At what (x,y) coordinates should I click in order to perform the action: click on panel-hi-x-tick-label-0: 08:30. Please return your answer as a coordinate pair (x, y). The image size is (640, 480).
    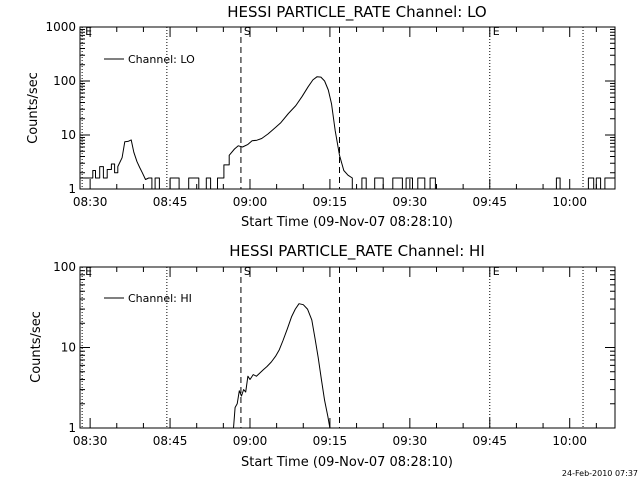
    Looking at the image, I should click on (90, 441).